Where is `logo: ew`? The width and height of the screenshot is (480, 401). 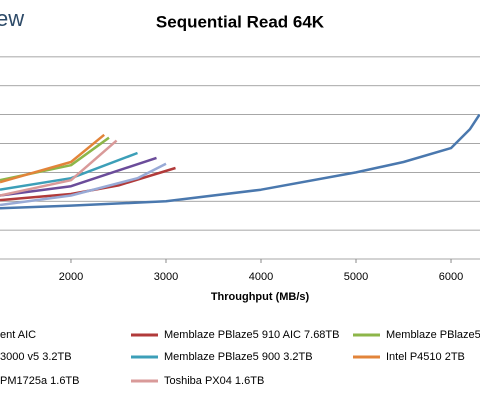
logo: ew is located at coordinates (12, 18).